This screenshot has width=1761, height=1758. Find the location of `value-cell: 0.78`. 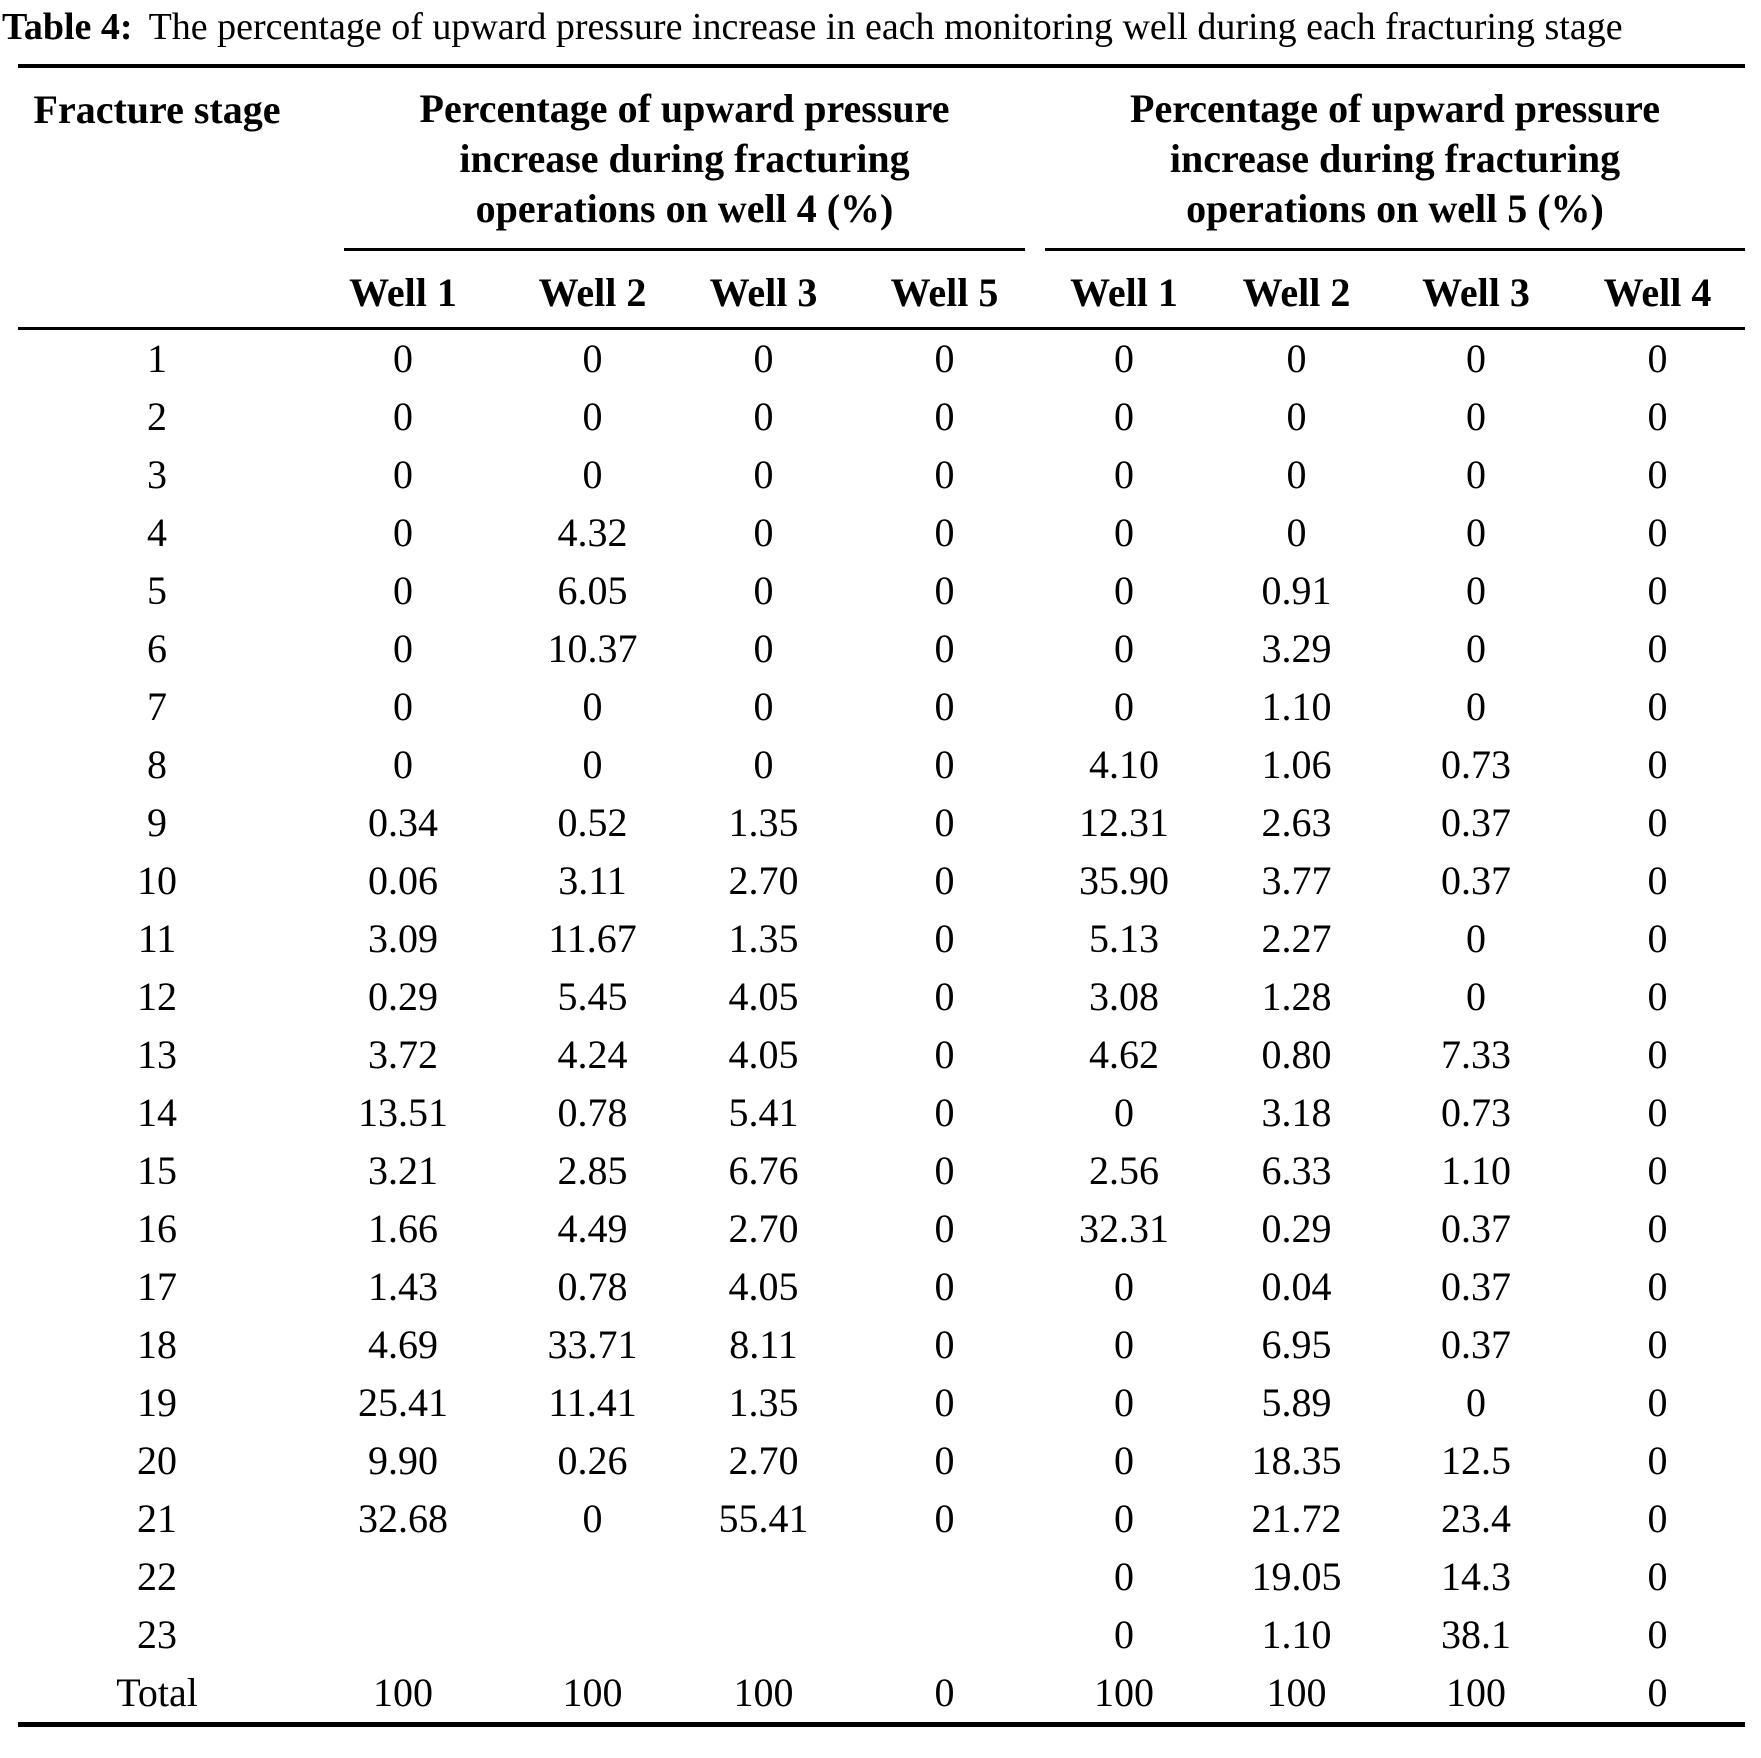

value-cell: 0.78 is located at coordinates (592, 1286).